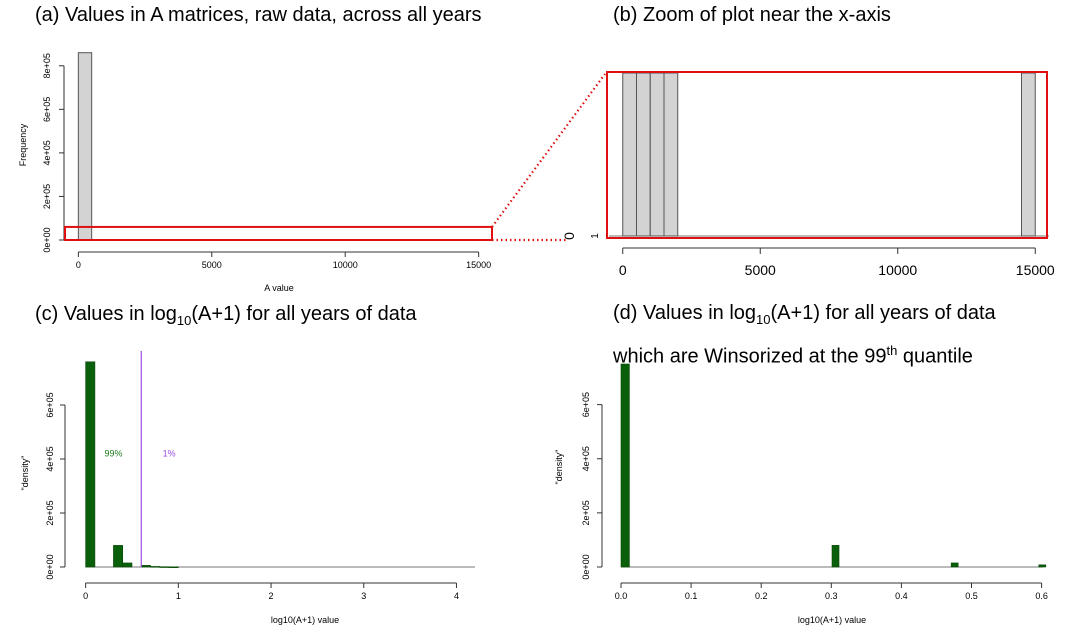 Image resolution: width=1079 pixels, height=639 pixels. What do you see at coordinates (456, 596) in the screenshot?
I see `c-x-tick-label: 4` at bounding box center [456, 596].